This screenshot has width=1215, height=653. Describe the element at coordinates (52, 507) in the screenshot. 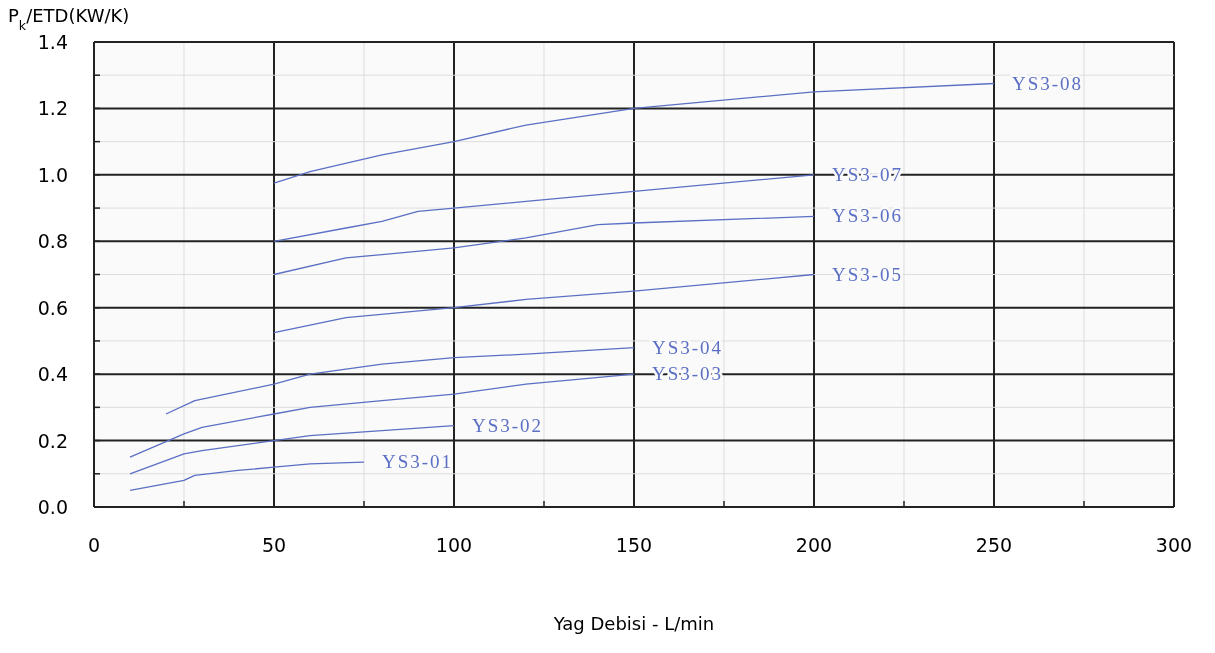

I see `y-tick-label: 0.0` at that location.